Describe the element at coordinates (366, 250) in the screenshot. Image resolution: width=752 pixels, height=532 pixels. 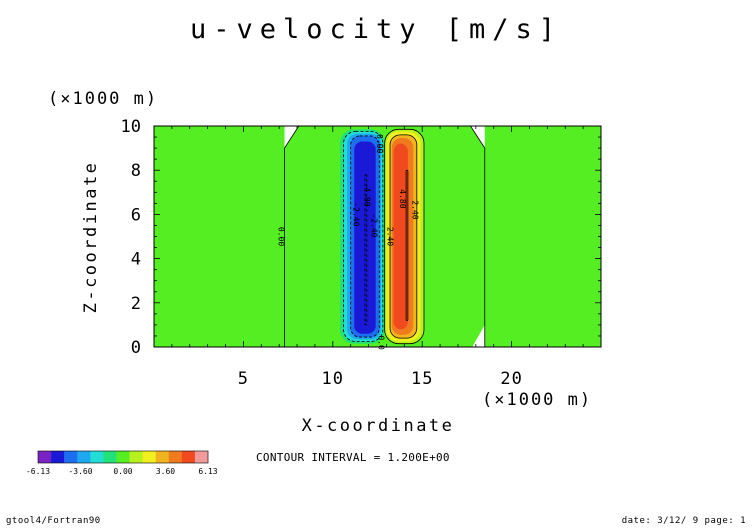
I see `contour-neg-core` at that location.